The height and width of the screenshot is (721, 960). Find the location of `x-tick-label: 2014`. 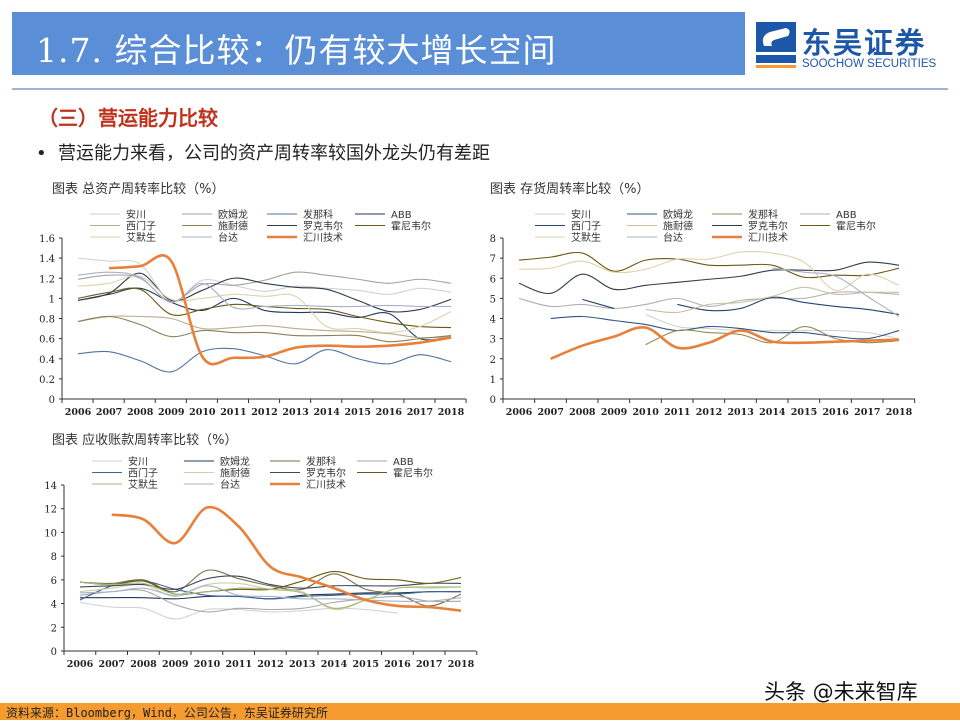

x-tick-label: 2014 is located at coordinates (772, 412).